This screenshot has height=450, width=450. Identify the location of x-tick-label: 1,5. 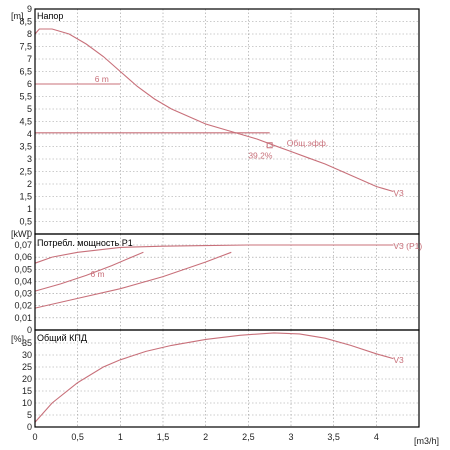
(163, 437).